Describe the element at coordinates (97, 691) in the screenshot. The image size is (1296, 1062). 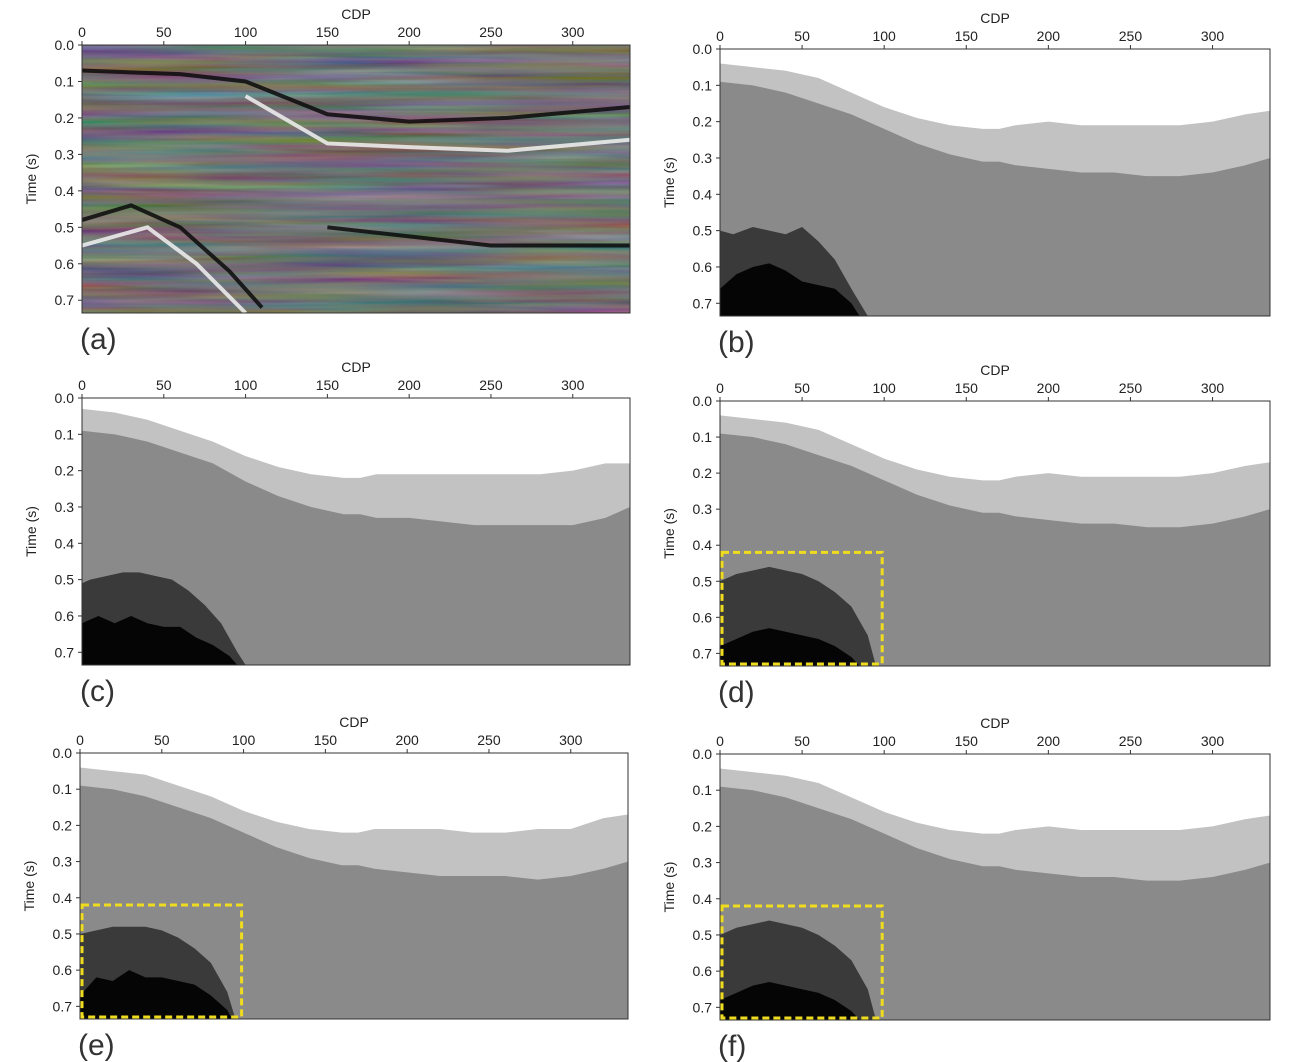
I see `panel-label: (c)` at that location.